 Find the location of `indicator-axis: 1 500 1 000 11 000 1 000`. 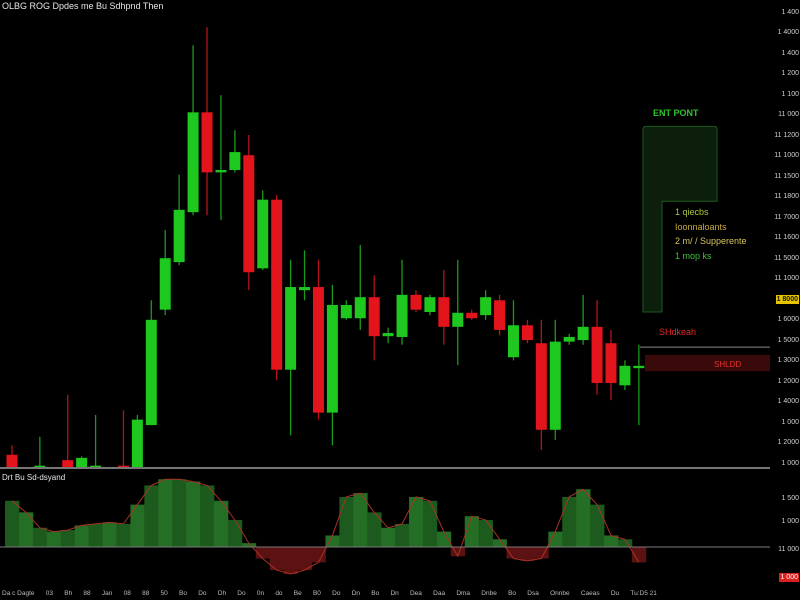

indicator-axis: 1 500 1 000 11 000 1 000 is located at coordinates (785, 300).